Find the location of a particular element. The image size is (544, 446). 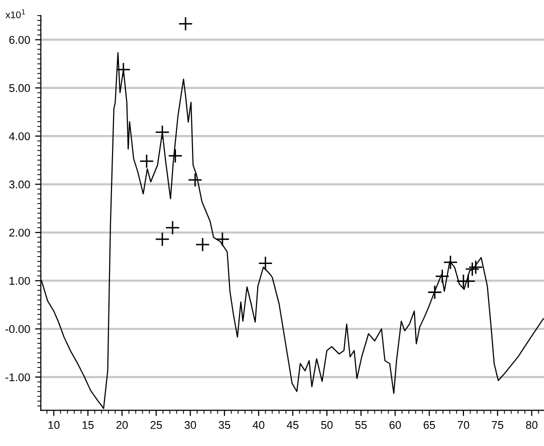

y-tick-label: -1.00 is located at coordinates (18, 377).